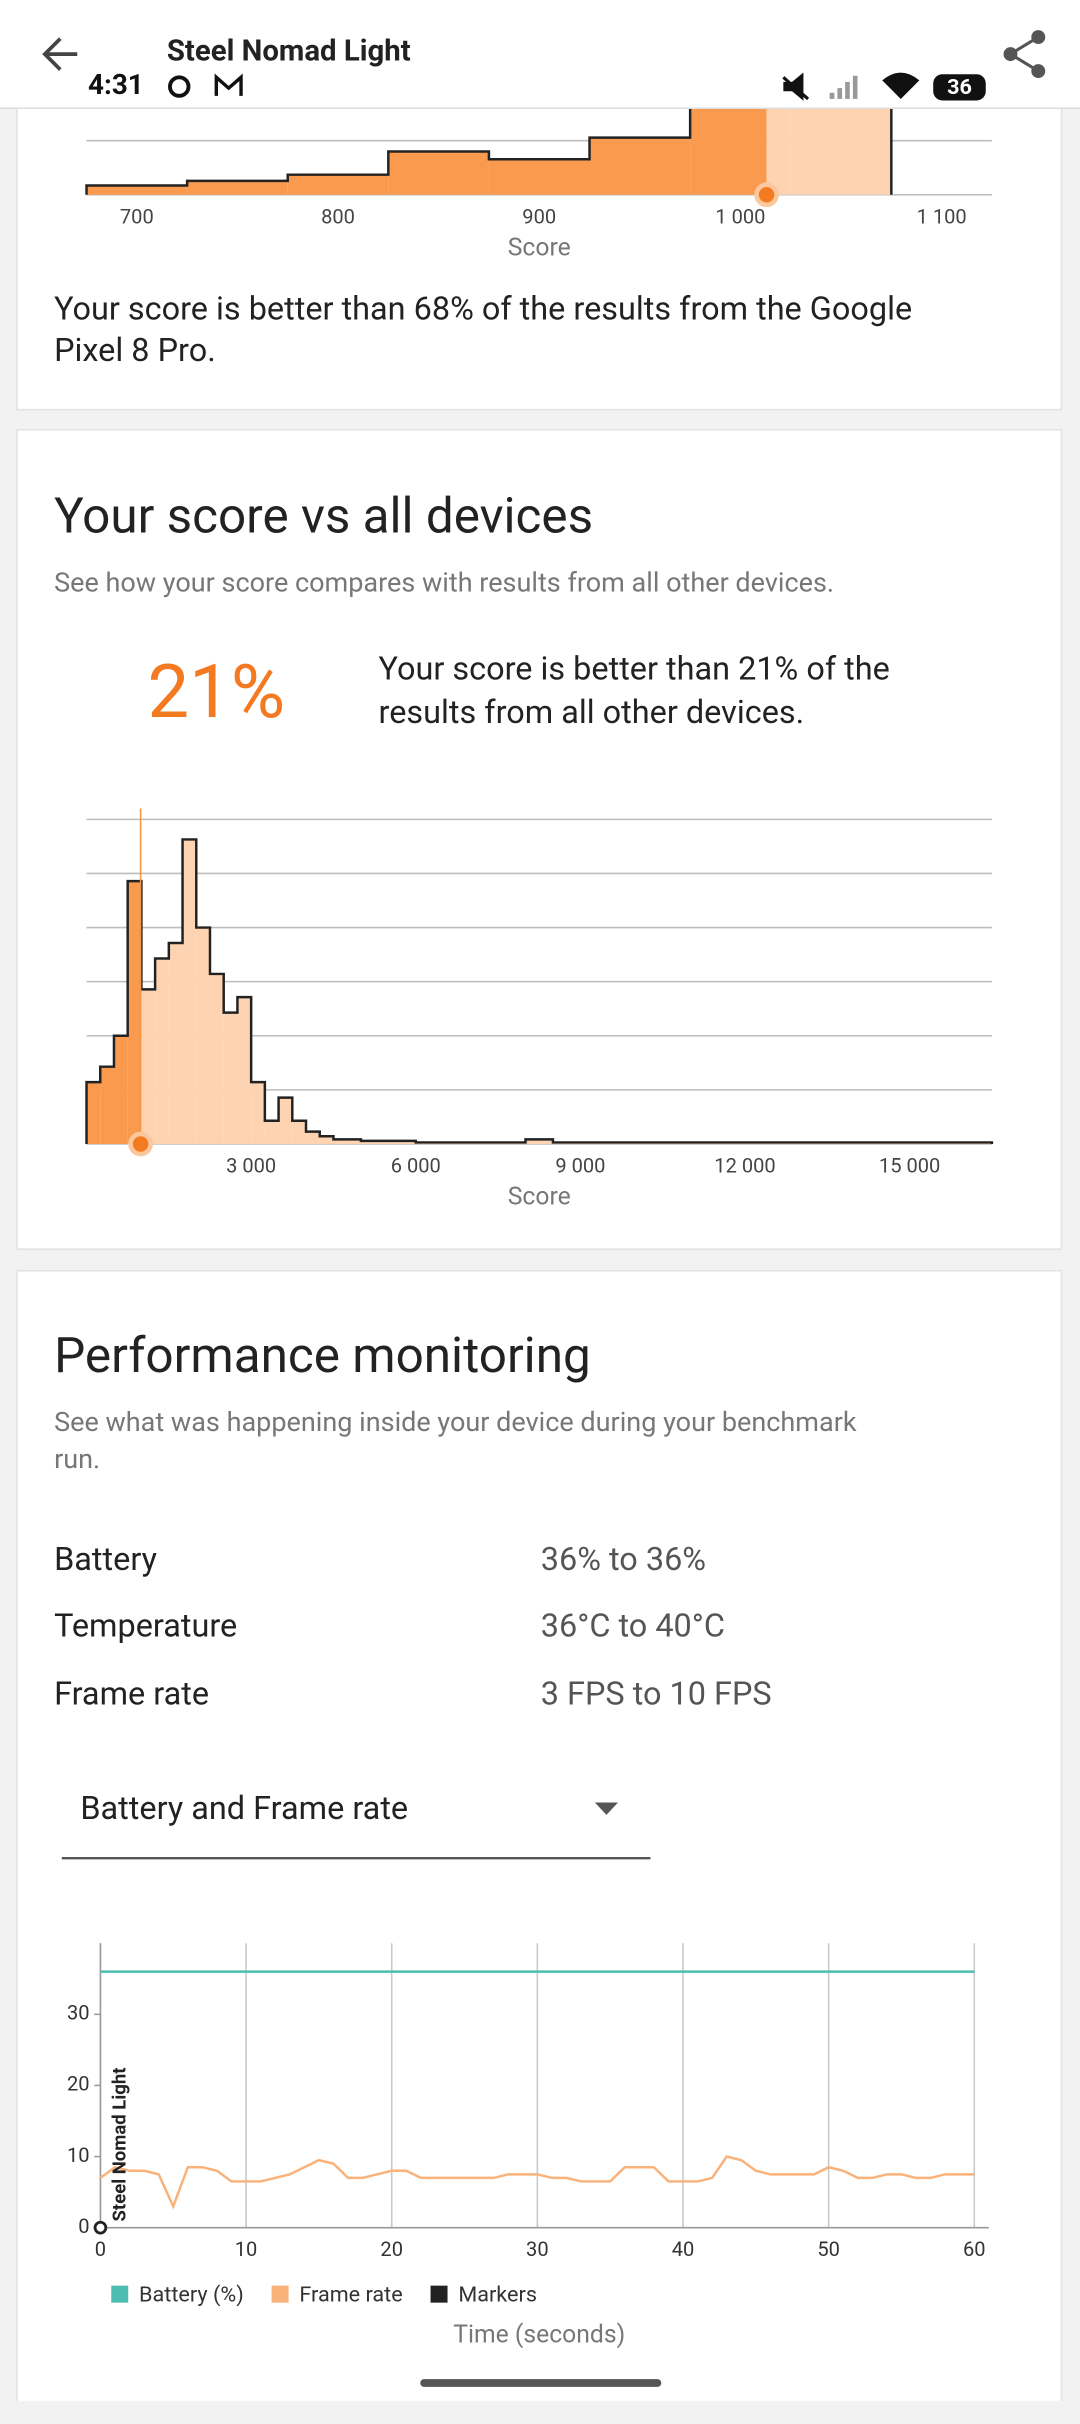 The width and height of the screenshot is (1080, 2424). I want to click on x-tick-label: 900, so click(539, 216).